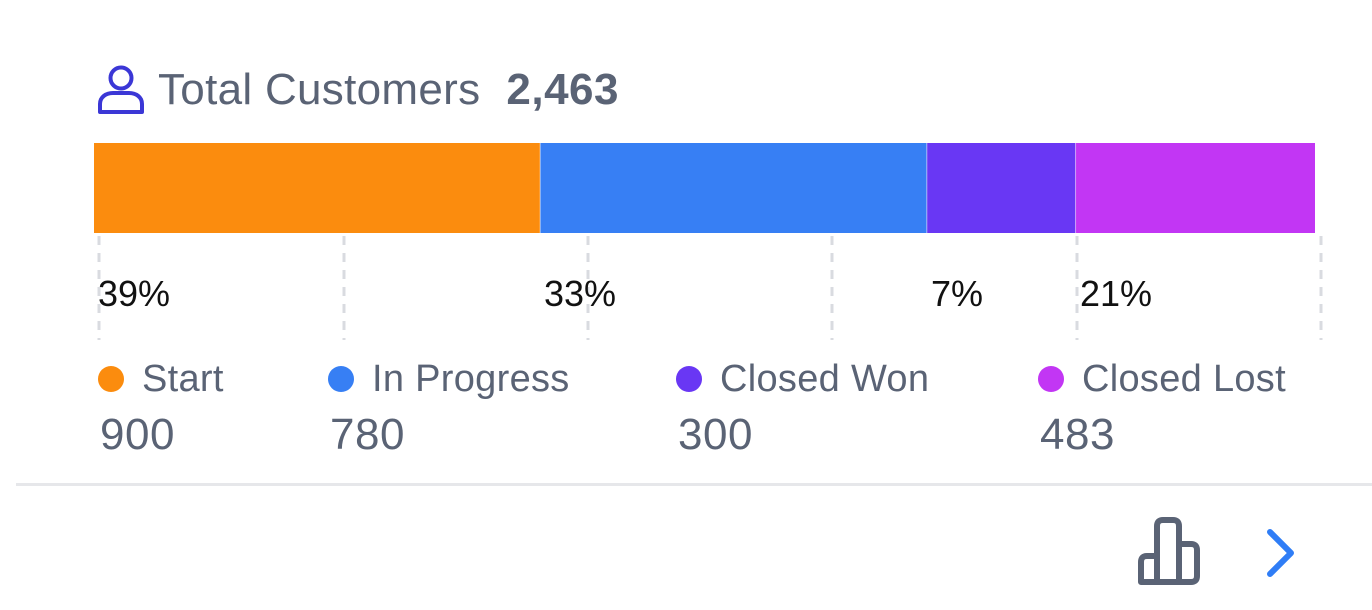 The height and width of the screenshot is (610, 1372). Describe the element at coordinates (715, 434) in the screenshot. I see `legend-value-closed-won: 300` at that location.